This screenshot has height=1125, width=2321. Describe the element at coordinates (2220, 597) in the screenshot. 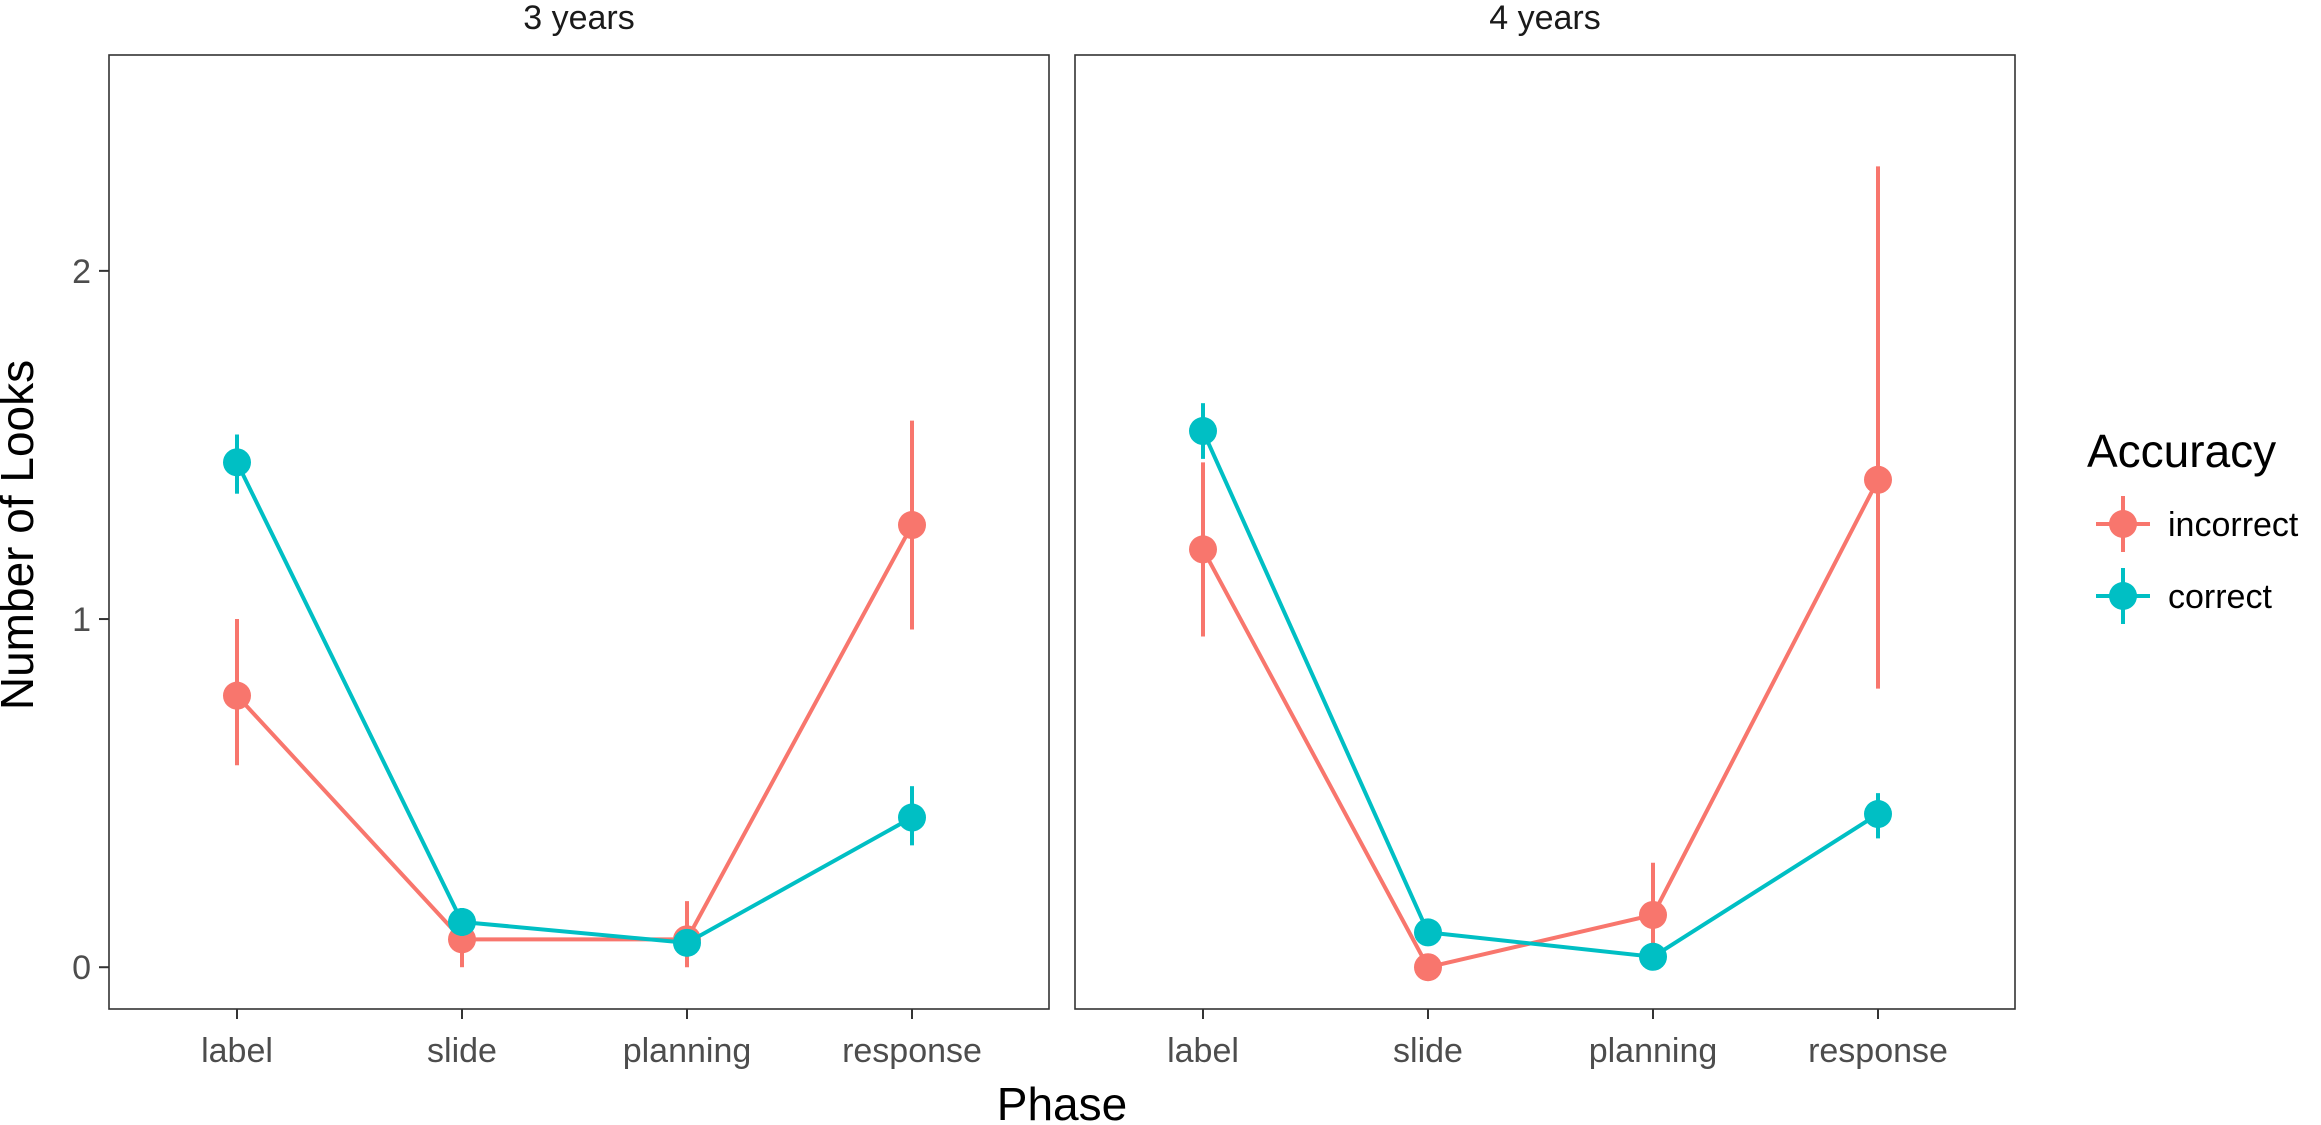

I see `legend-label: correct` at that location.